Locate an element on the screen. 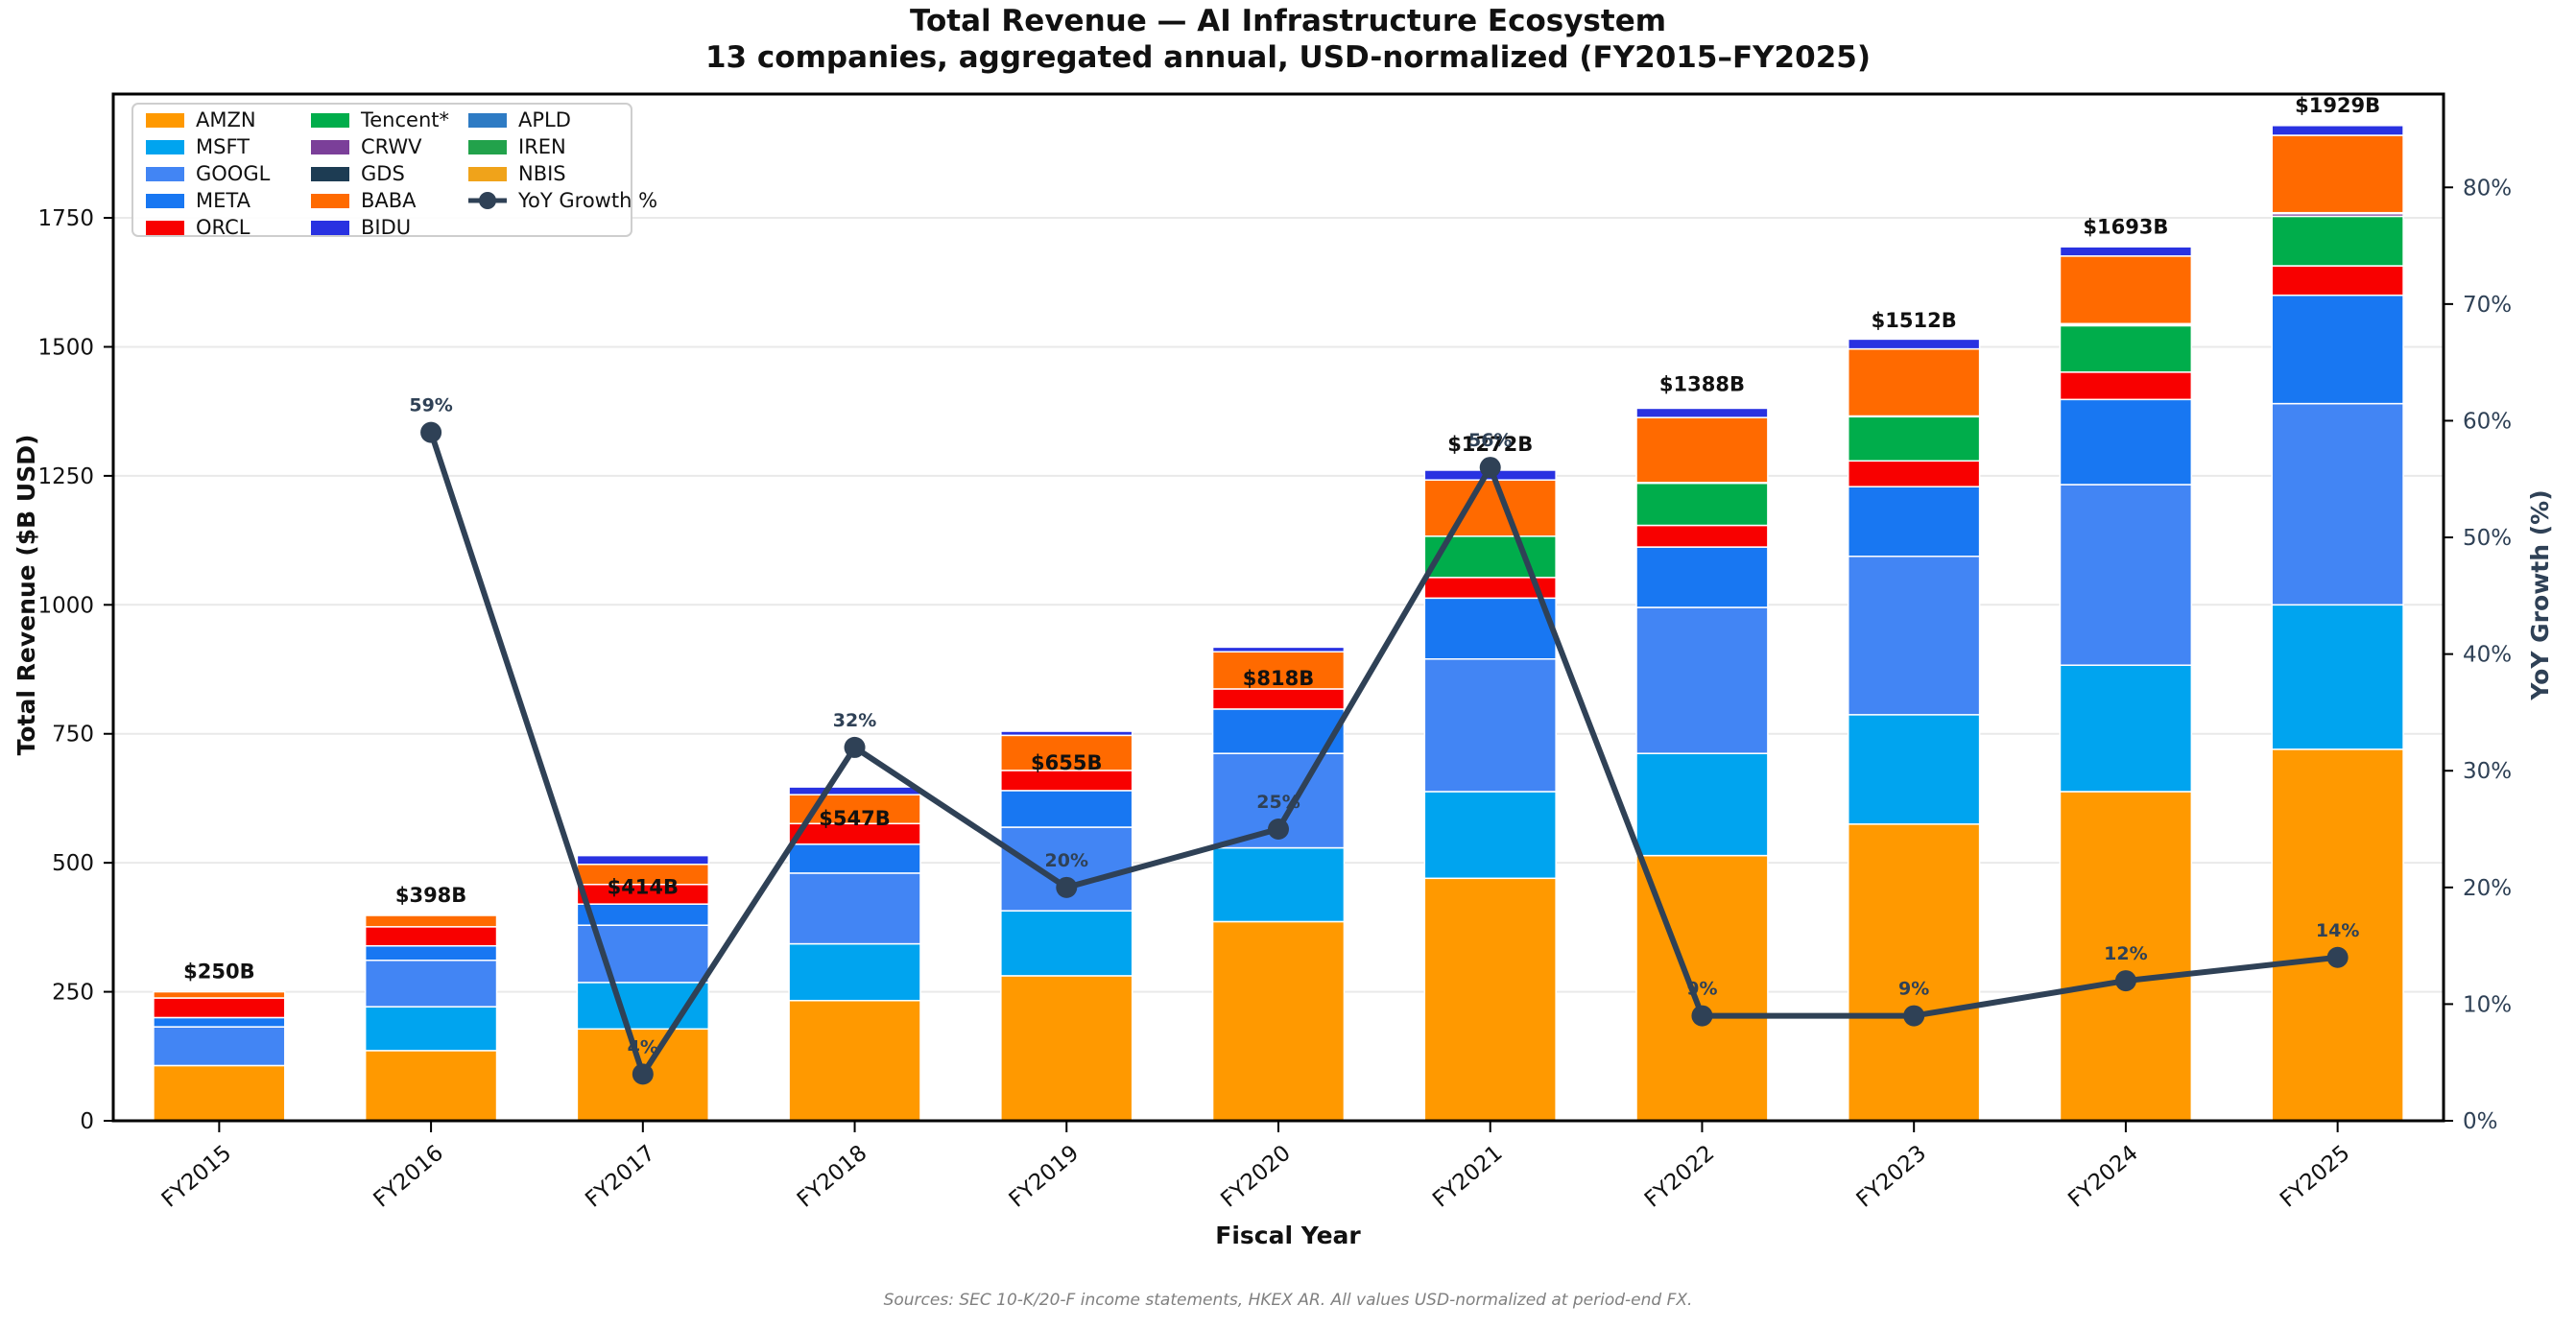 This screenshot has height=1329, width=2576. bar-segment-AMZN-FY2015 is located at coordinates (219, 1093).